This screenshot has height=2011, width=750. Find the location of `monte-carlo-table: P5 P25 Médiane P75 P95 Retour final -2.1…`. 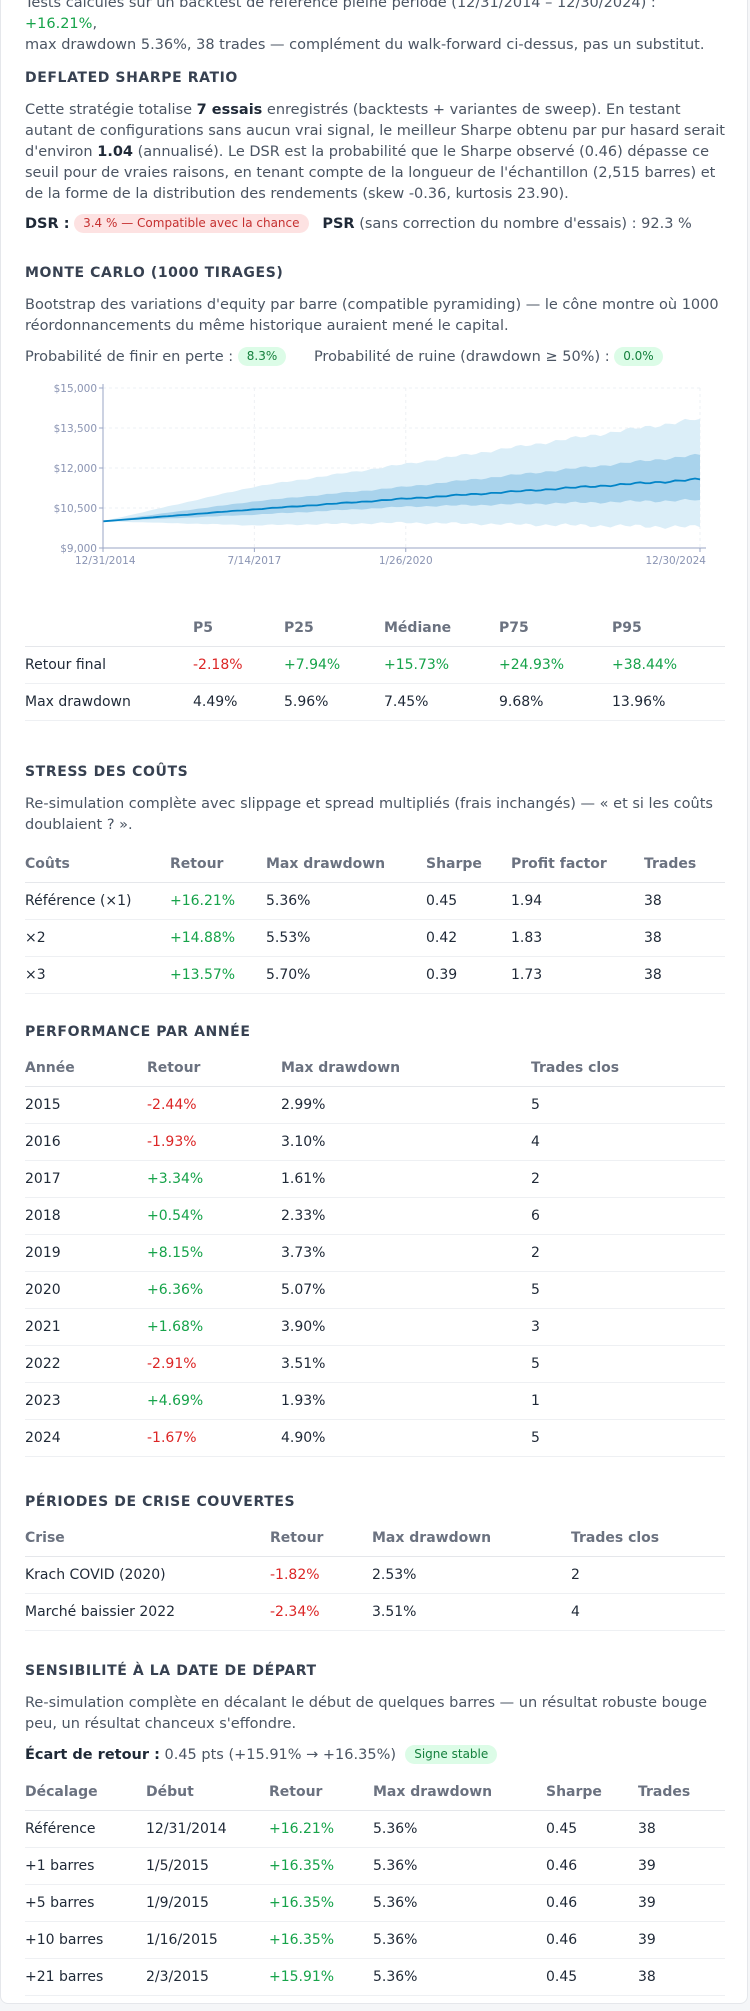

monte-carlo-table: P5 P25 Médiane P75 P95 Retour final -2.1… is located at coordinates (375, 665).